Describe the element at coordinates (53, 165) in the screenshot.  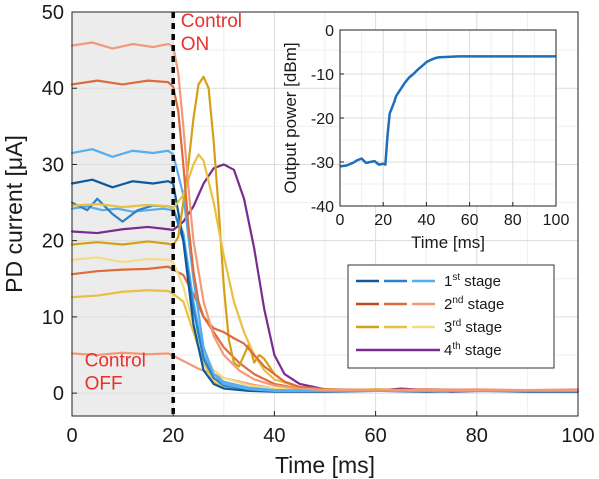
I see `y-tick-label: 30` at that location.